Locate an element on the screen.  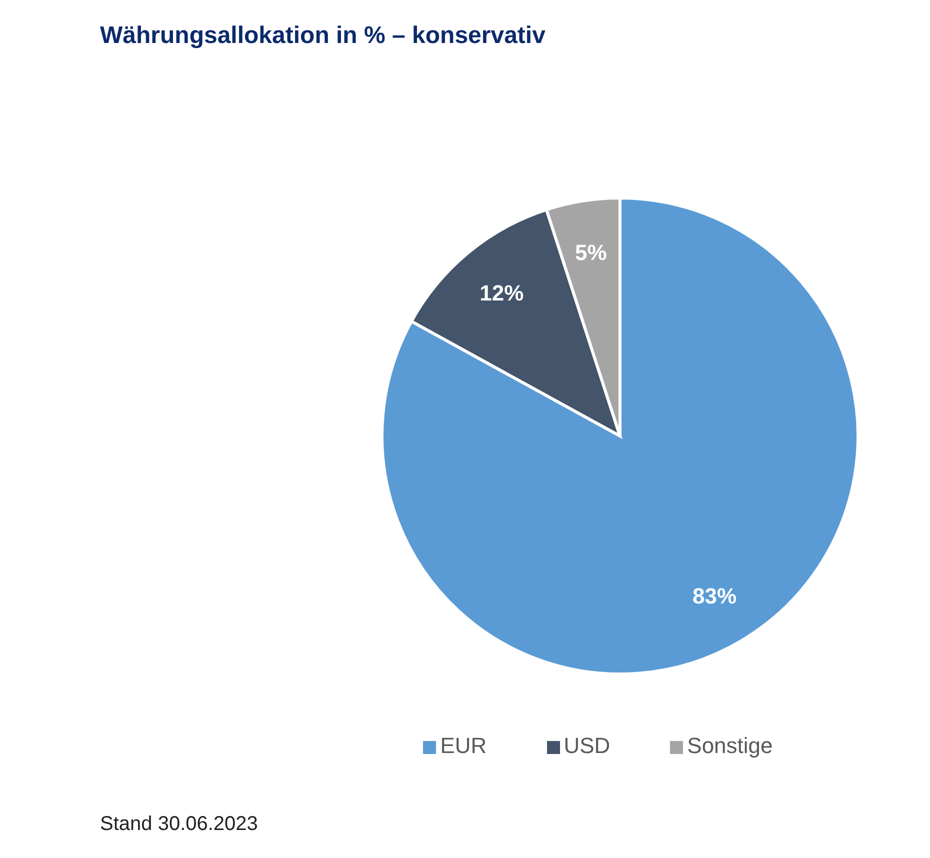
legend-label: USD is located at coordinates (587, 745).